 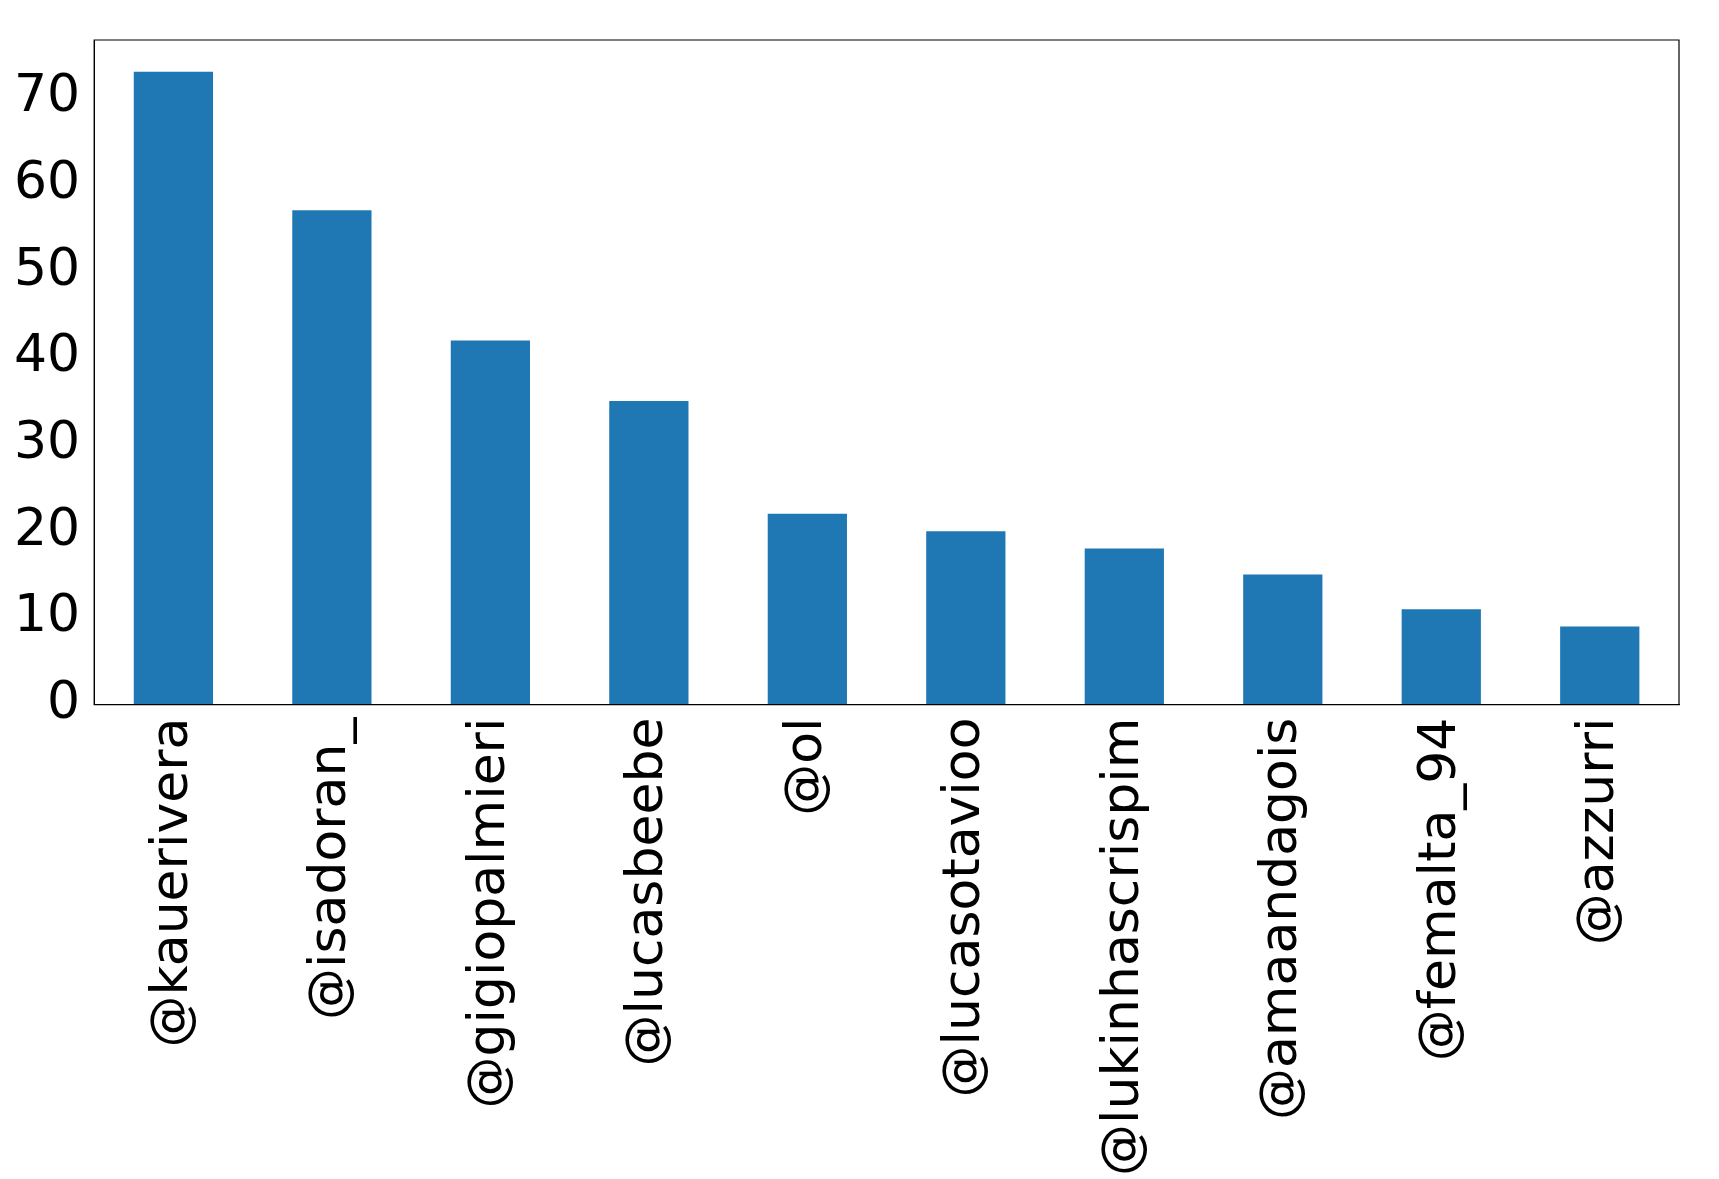 What do you see at coordinates (47, 526) in the screenshot?
I see `y-tick-label: 20` at bounding box center [47, 526].